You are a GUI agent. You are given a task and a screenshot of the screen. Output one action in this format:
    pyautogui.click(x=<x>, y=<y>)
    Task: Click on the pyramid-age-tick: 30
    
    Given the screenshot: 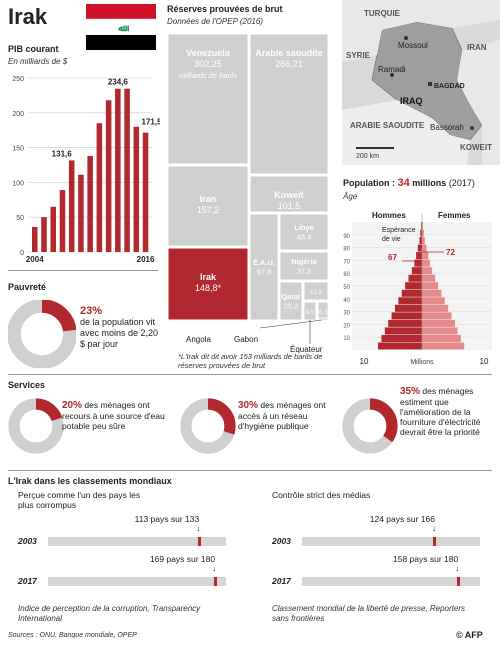 What is the action you would take?
    pyautogui.click(x=346, y=314)
    